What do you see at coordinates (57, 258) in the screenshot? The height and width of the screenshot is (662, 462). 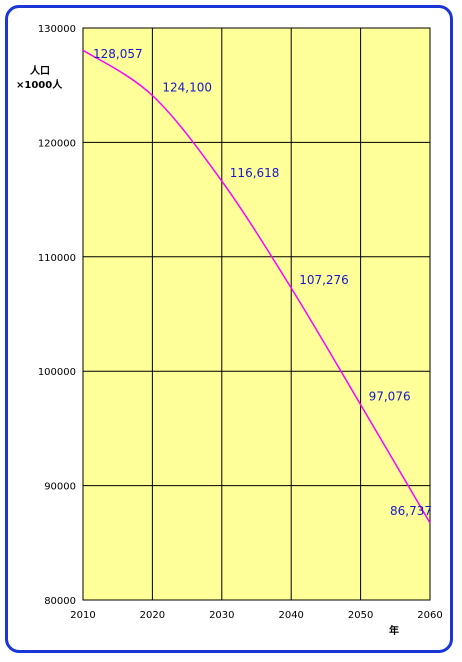 I see `y-tick-label: 110000` at bounding box center [57, 258].